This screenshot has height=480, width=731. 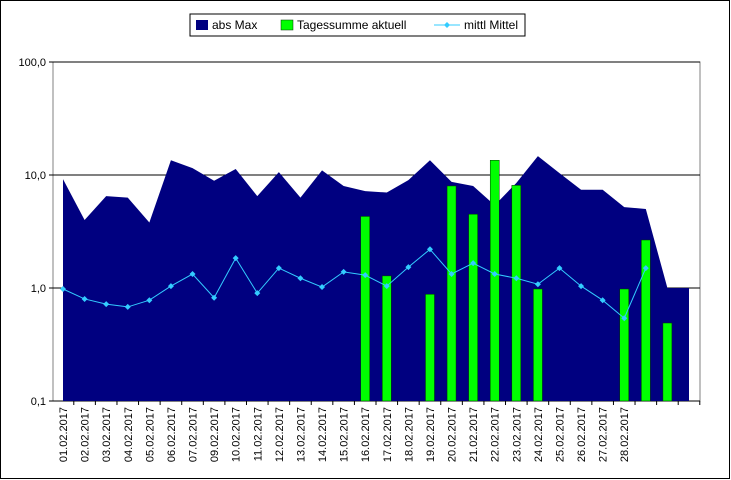 I want to click on x-tick-label: 01.02.2017, so click(x=64, y=434).